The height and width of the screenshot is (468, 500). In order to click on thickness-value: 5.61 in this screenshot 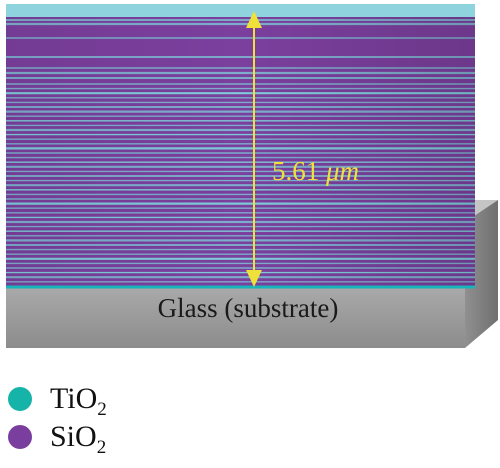, I will do `click(295, 171)`.